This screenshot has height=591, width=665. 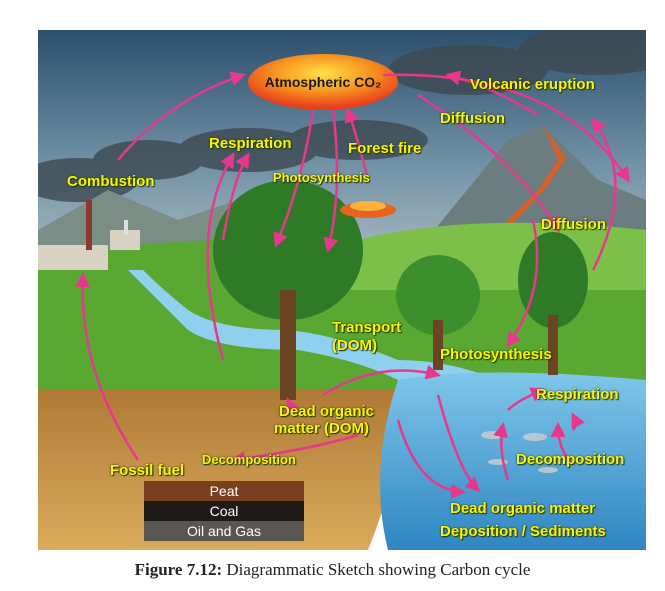 What do you see at coordinates (219, 470) in the screenshot?
I see `soil` at bounding box center [219, 470].